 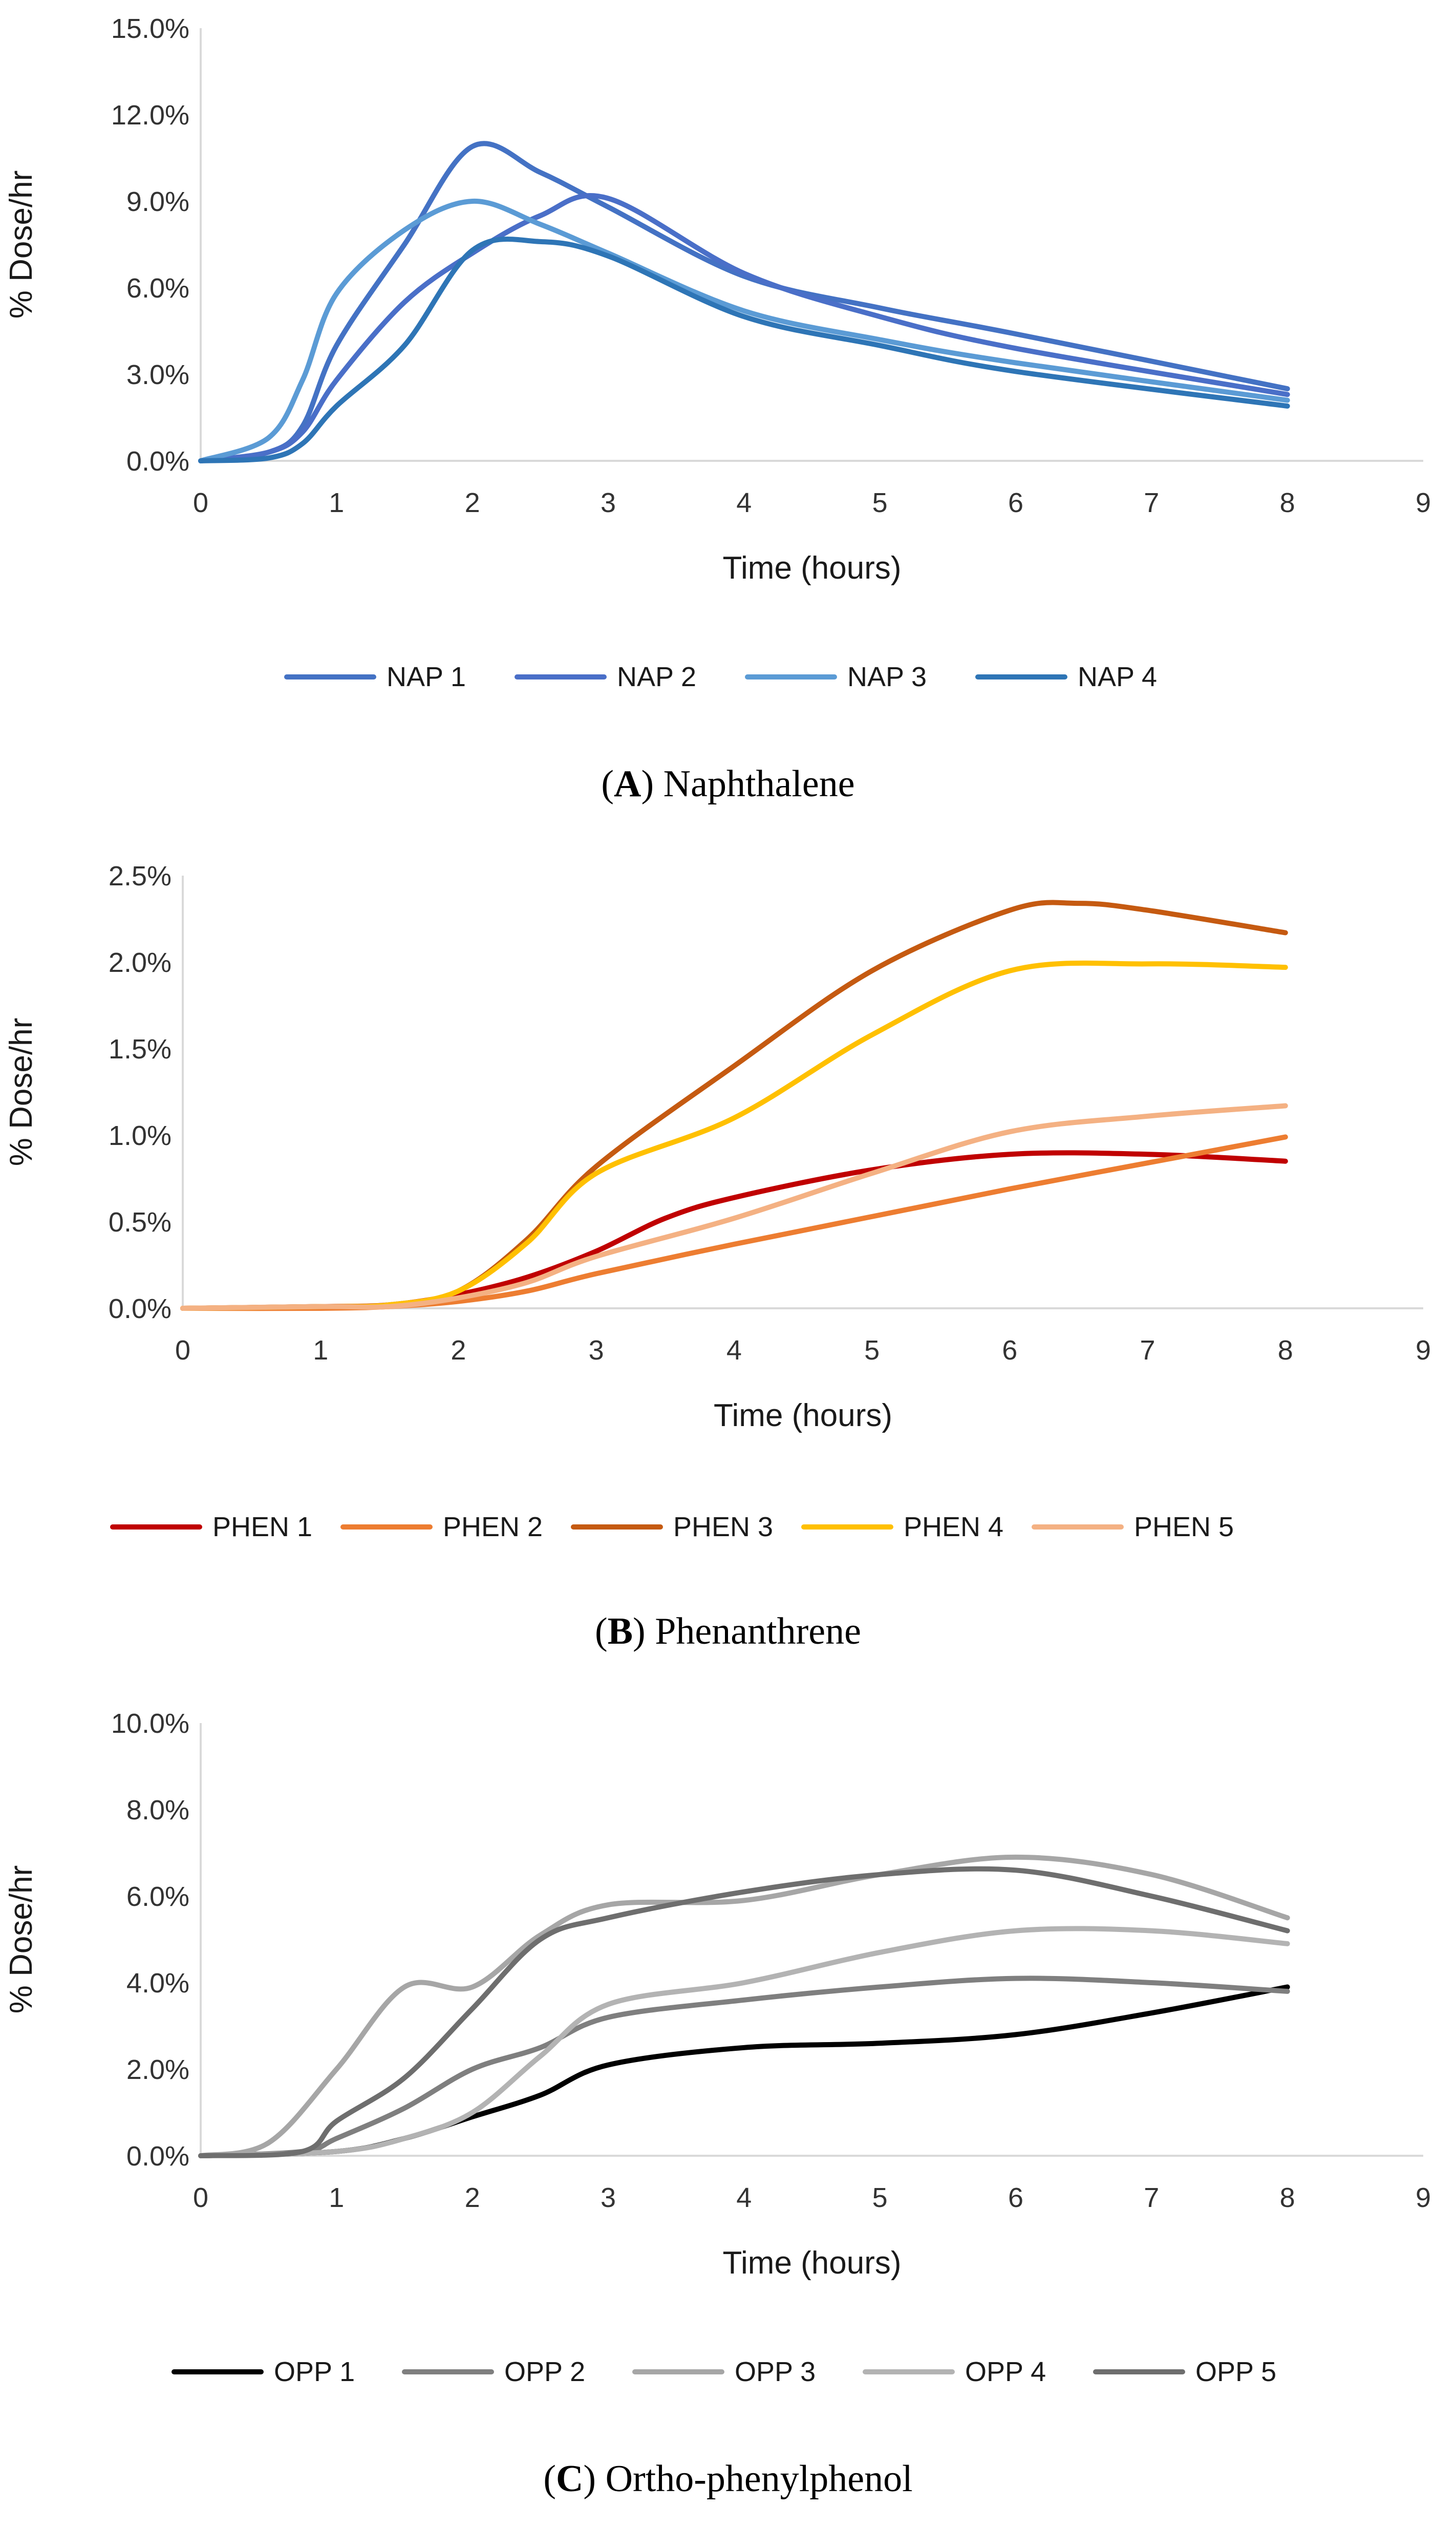 I want to click on legend-label: OPP 1, so click(x=315, y=2371).